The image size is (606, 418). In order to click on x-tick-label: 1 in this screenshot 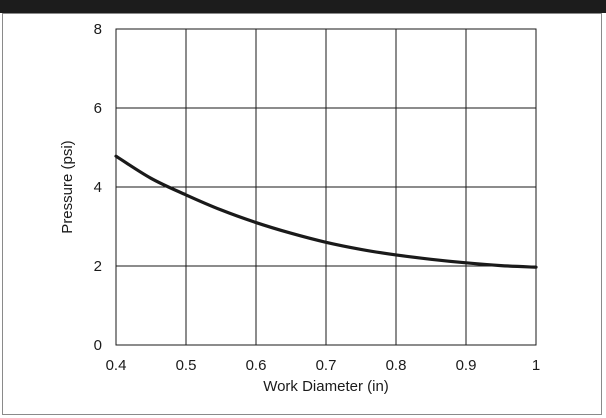, I will do `click(536, 365)`.